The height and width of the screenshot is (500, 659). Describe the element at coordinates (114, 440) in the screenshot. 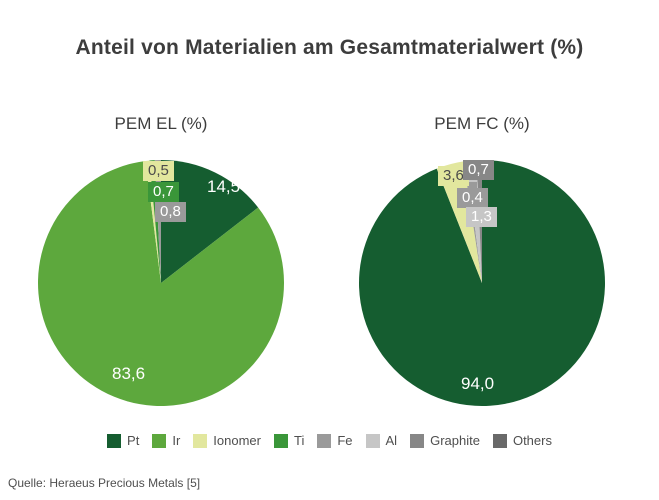

I see `legend-swatch-pt` at that location.